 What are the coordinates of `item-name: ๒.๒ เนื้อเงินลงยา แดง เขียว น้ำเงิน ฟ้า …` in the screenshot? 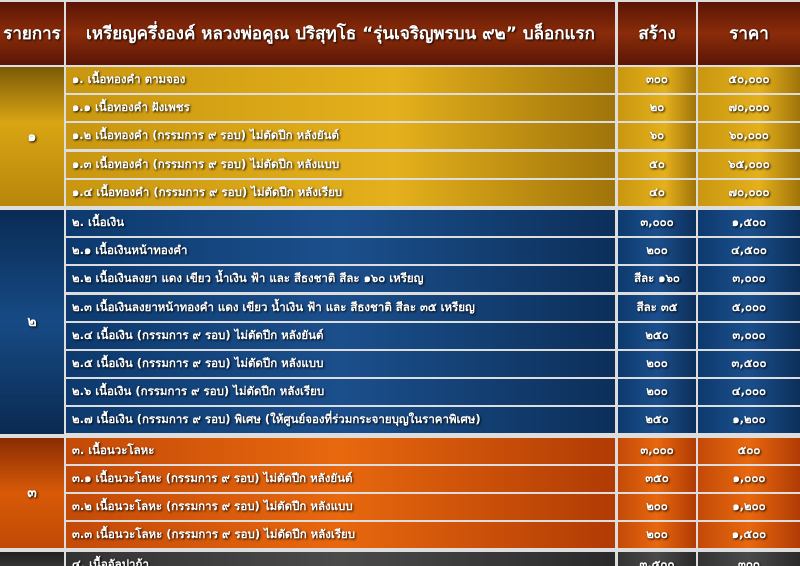 It's located at (340, 279).